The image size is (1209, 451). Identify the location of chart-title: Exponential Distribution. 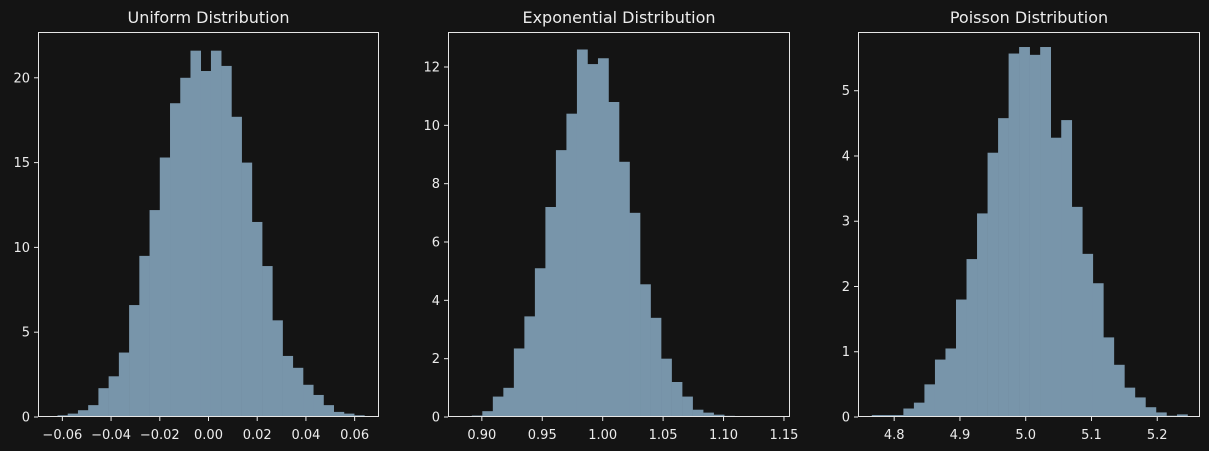
(618, 17).